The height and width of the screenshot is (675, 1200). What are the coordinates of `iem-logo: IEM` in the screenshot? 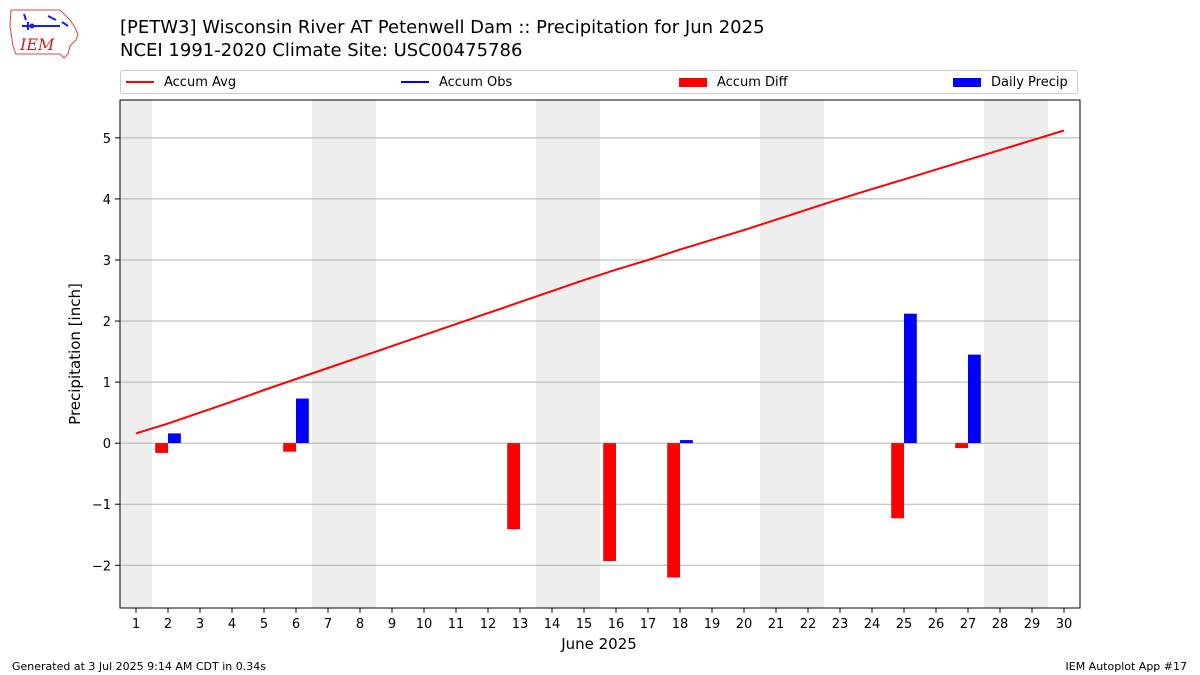 It's located at (44, 34).